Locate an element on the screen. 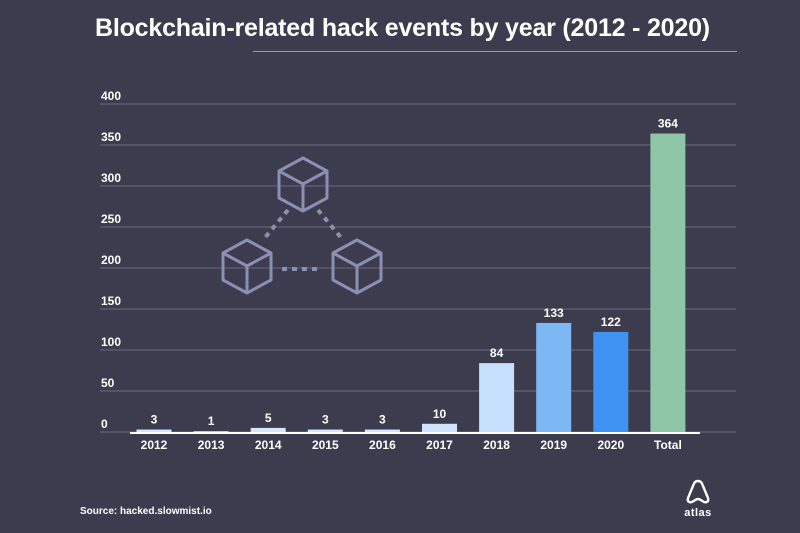 The width and height of the screenshot is (800, 533). source-note: Source: hacked.slowmist.io is located at coordinates (146, 511).